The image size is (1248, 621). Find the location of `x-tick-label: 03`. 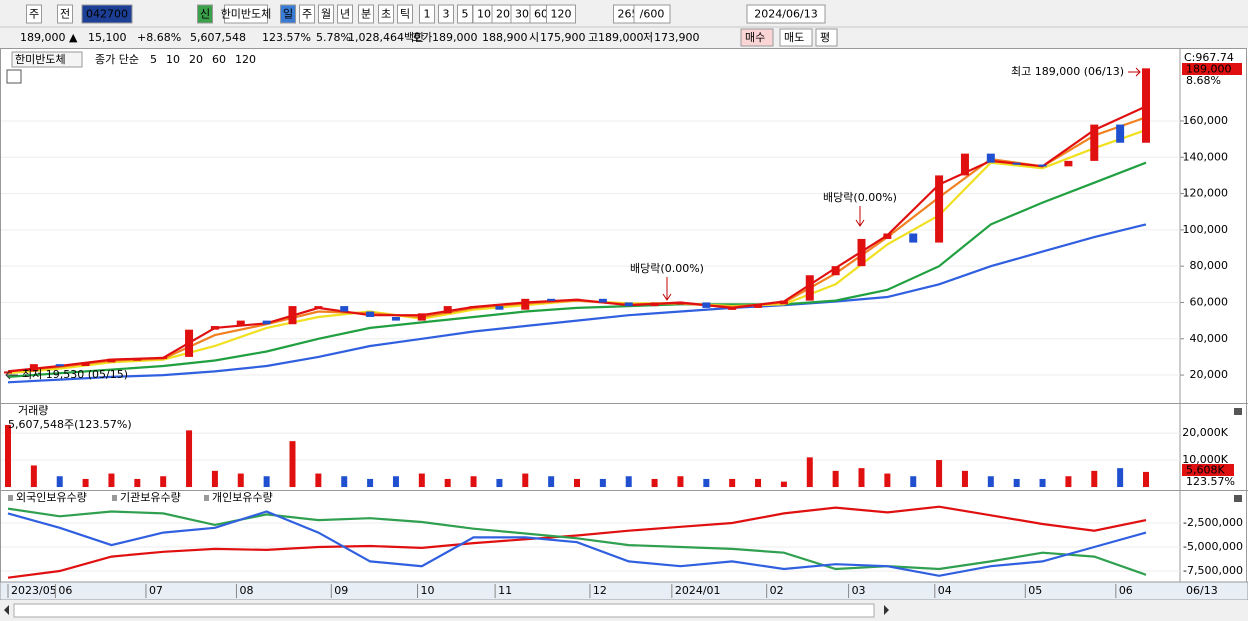

x-tick-label: 03 is located at coordinates (859, 590).